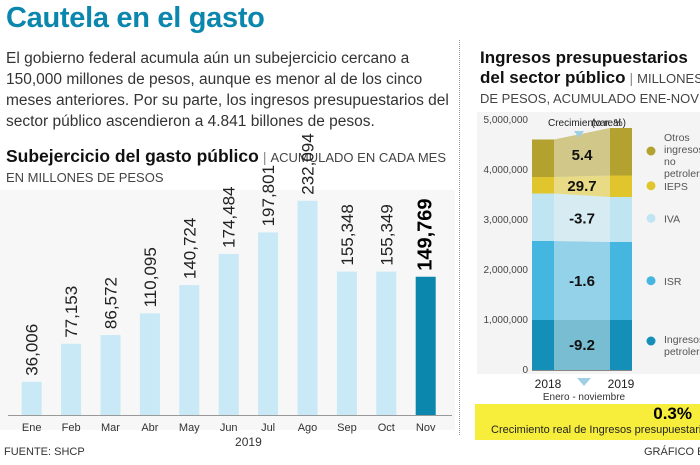 Image resolution: width=700 pixels, height=465 pixels. I want to click on y-tick: 2,000,000, so click(506, 270).